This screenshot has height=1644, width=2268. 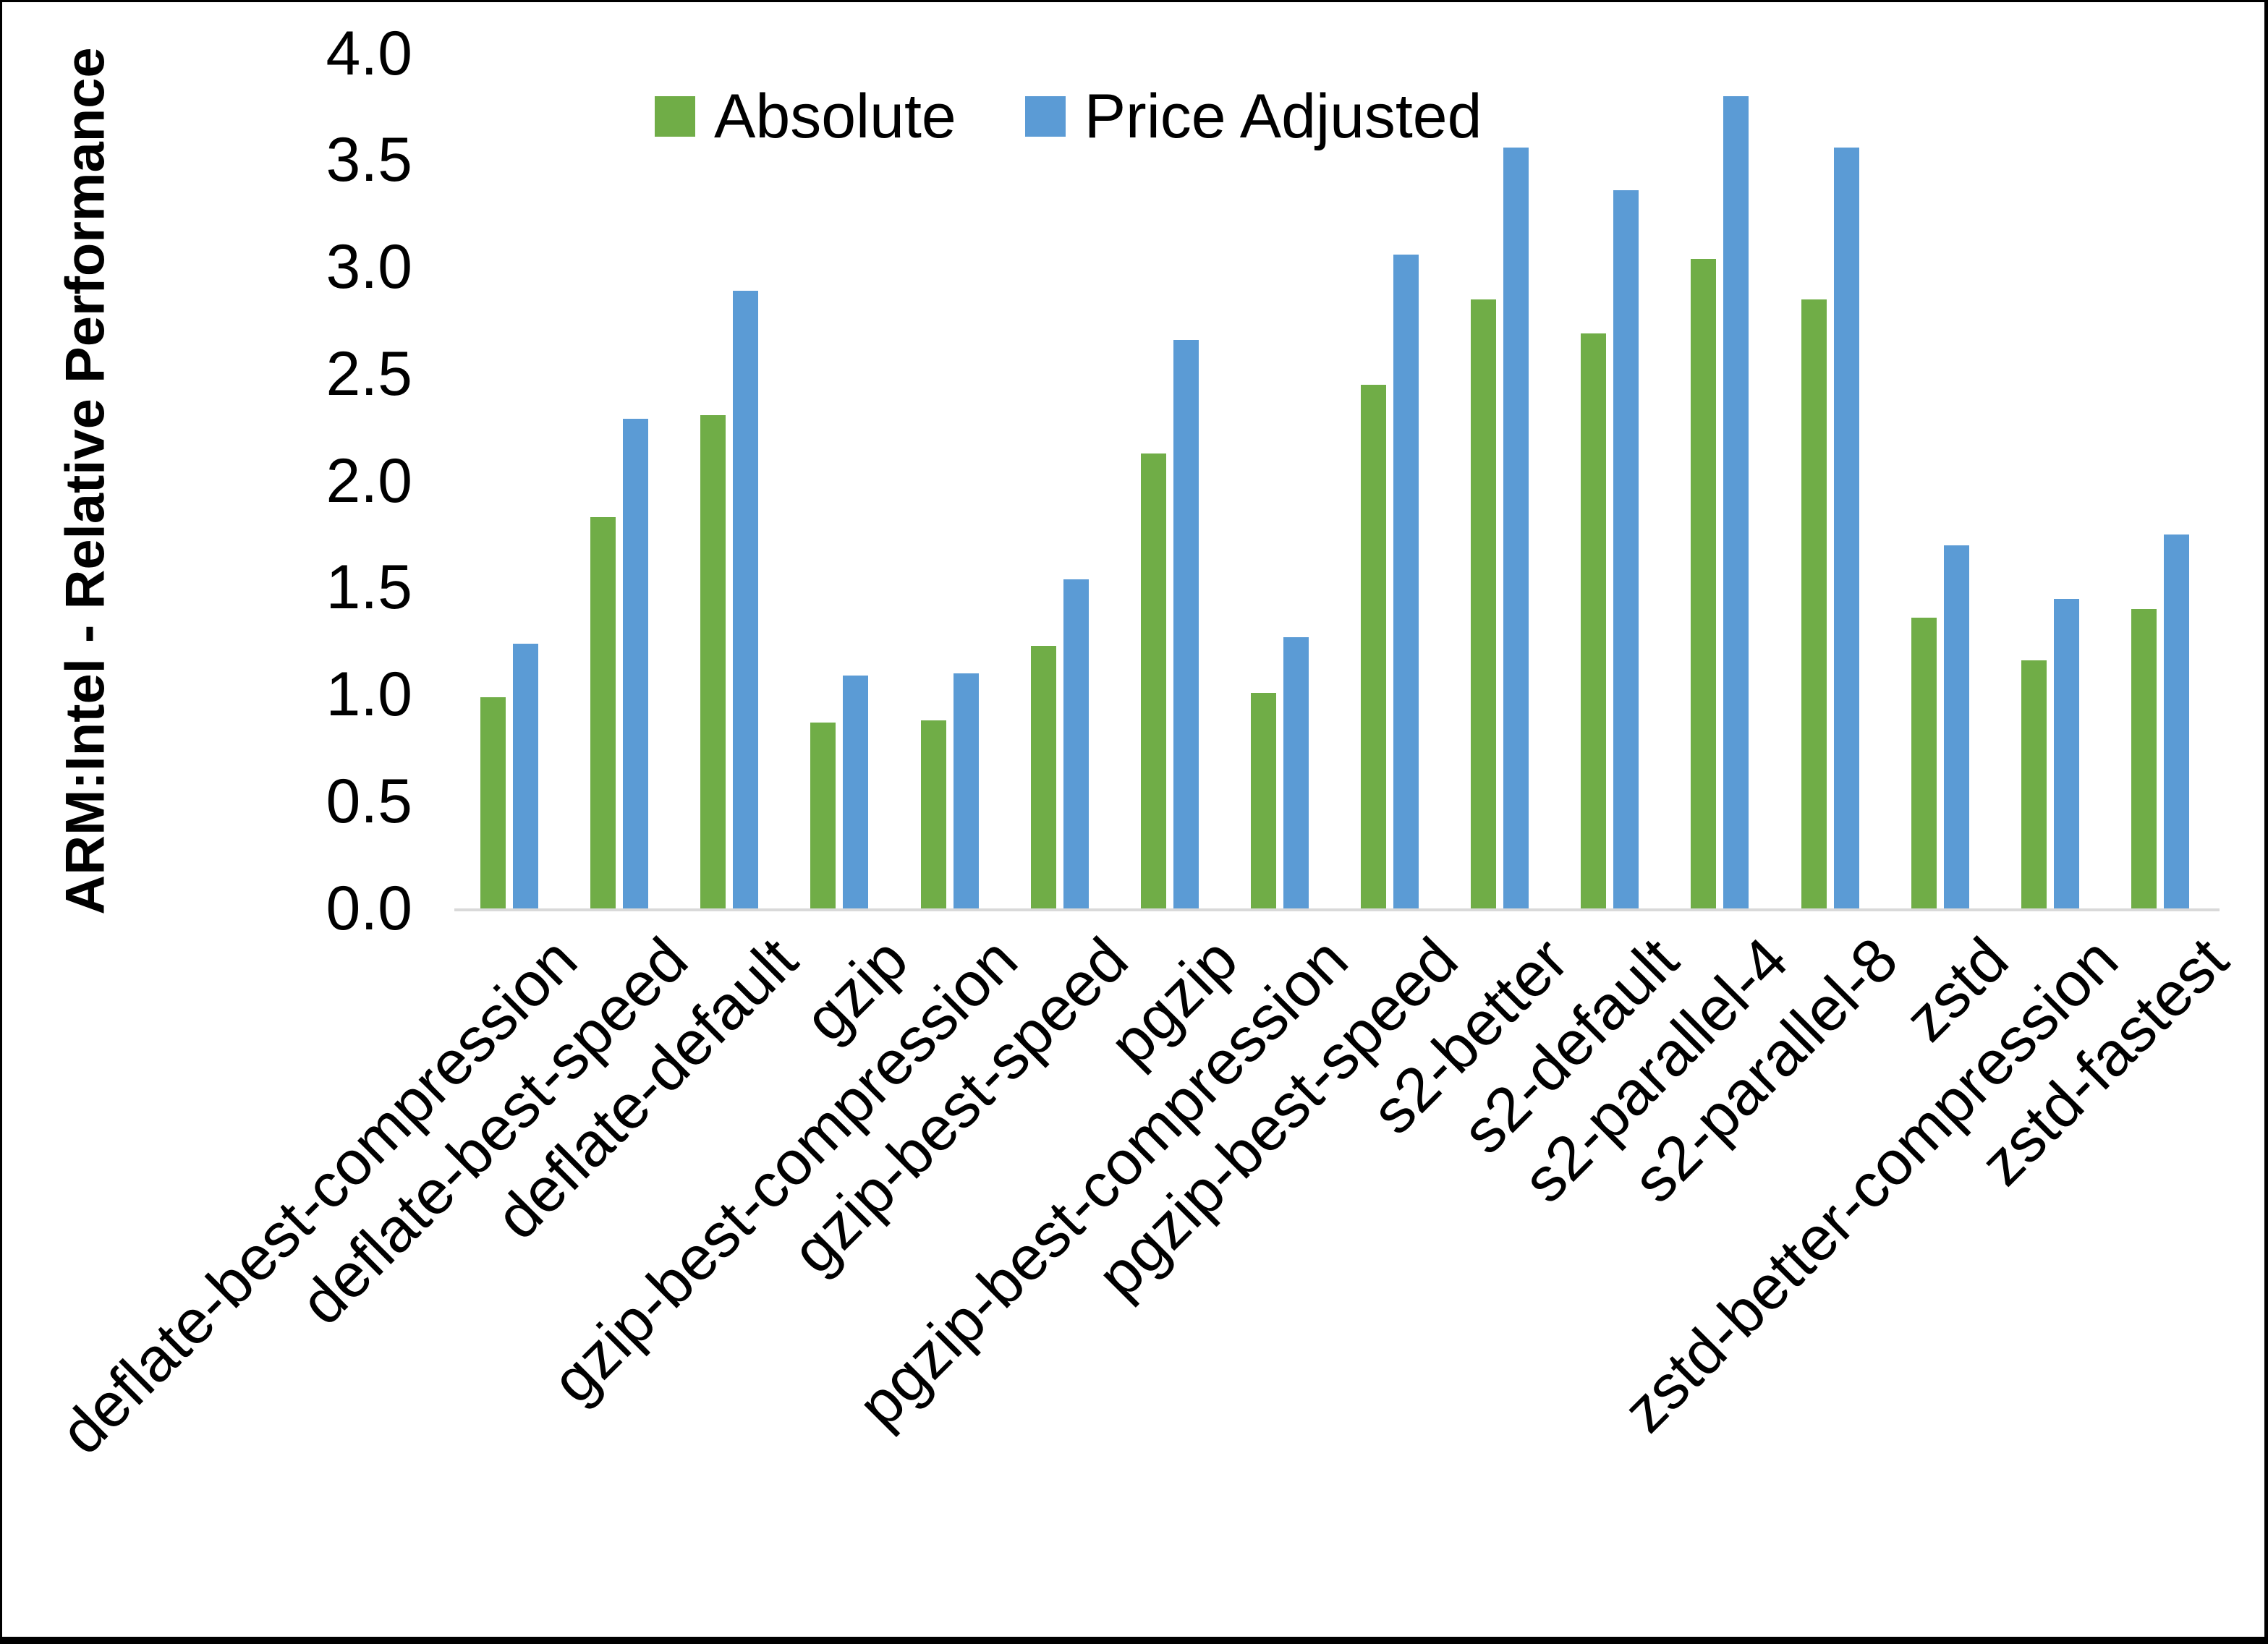 I want to click on bar-price-adjusted-gzip-best-speed, so click(x=1076, y=745).